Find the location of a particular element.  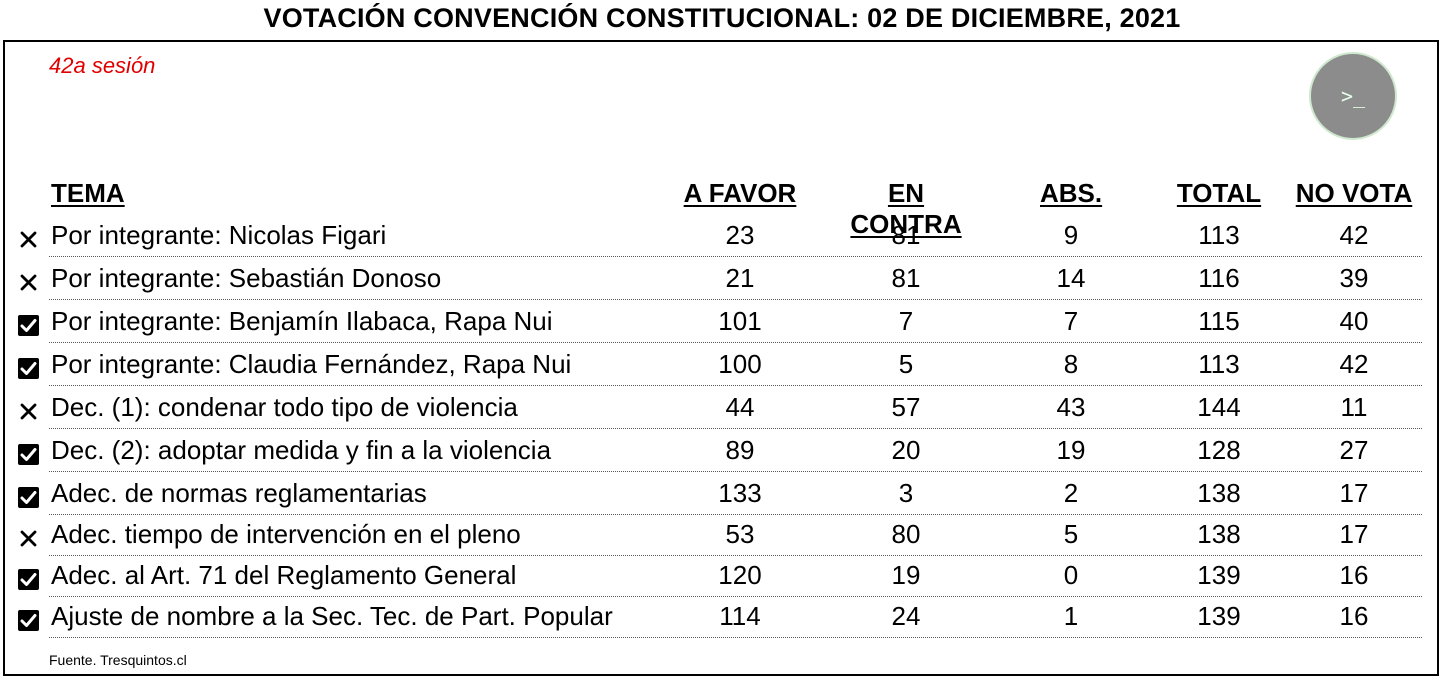

row-no-vota: 40 is located at coordinates (1354, 321).